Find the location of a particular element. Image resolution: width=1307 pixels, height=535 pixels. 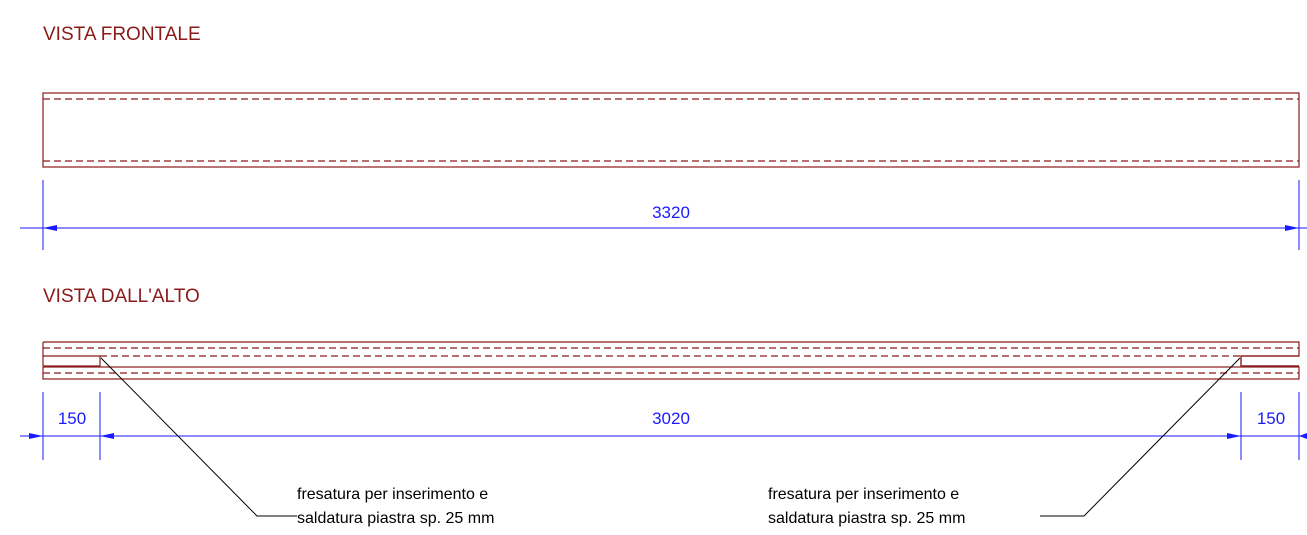

front-dim-value: 3320 is located at coordinates (671, 212).